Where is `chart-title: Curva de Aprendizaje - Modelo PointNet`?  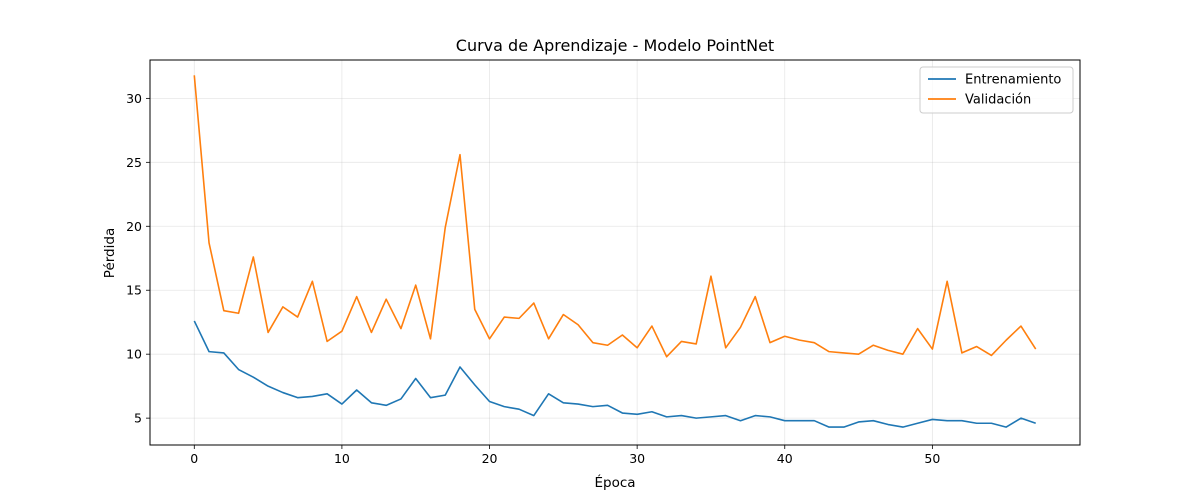 chart-title: Curva de Aprendizaje - Modelo PointNet is located at coordinates (615, 45).